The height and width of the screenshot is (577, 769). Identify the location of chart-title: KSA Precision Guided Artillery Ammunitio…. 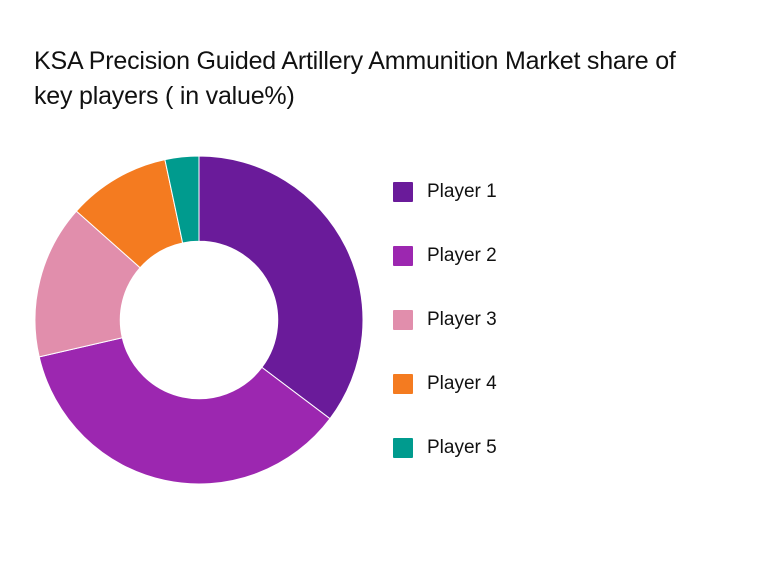
(355, 78).